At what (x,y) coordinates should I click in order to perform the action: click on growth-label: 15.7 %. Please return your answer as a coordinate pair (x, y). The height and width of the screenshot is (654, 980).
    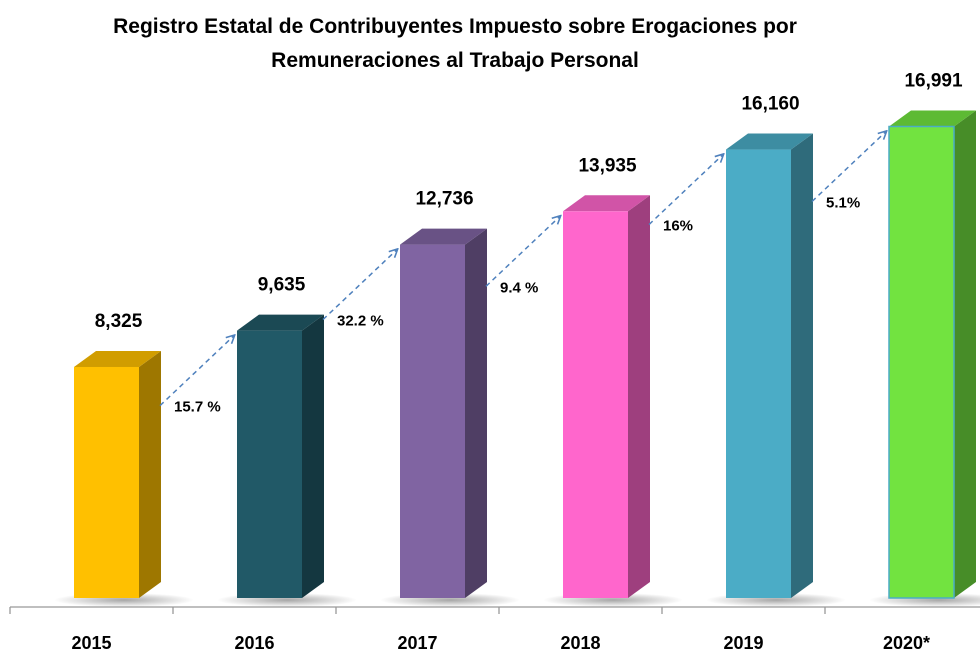
    Looking at the image, I should click on (197, 407).